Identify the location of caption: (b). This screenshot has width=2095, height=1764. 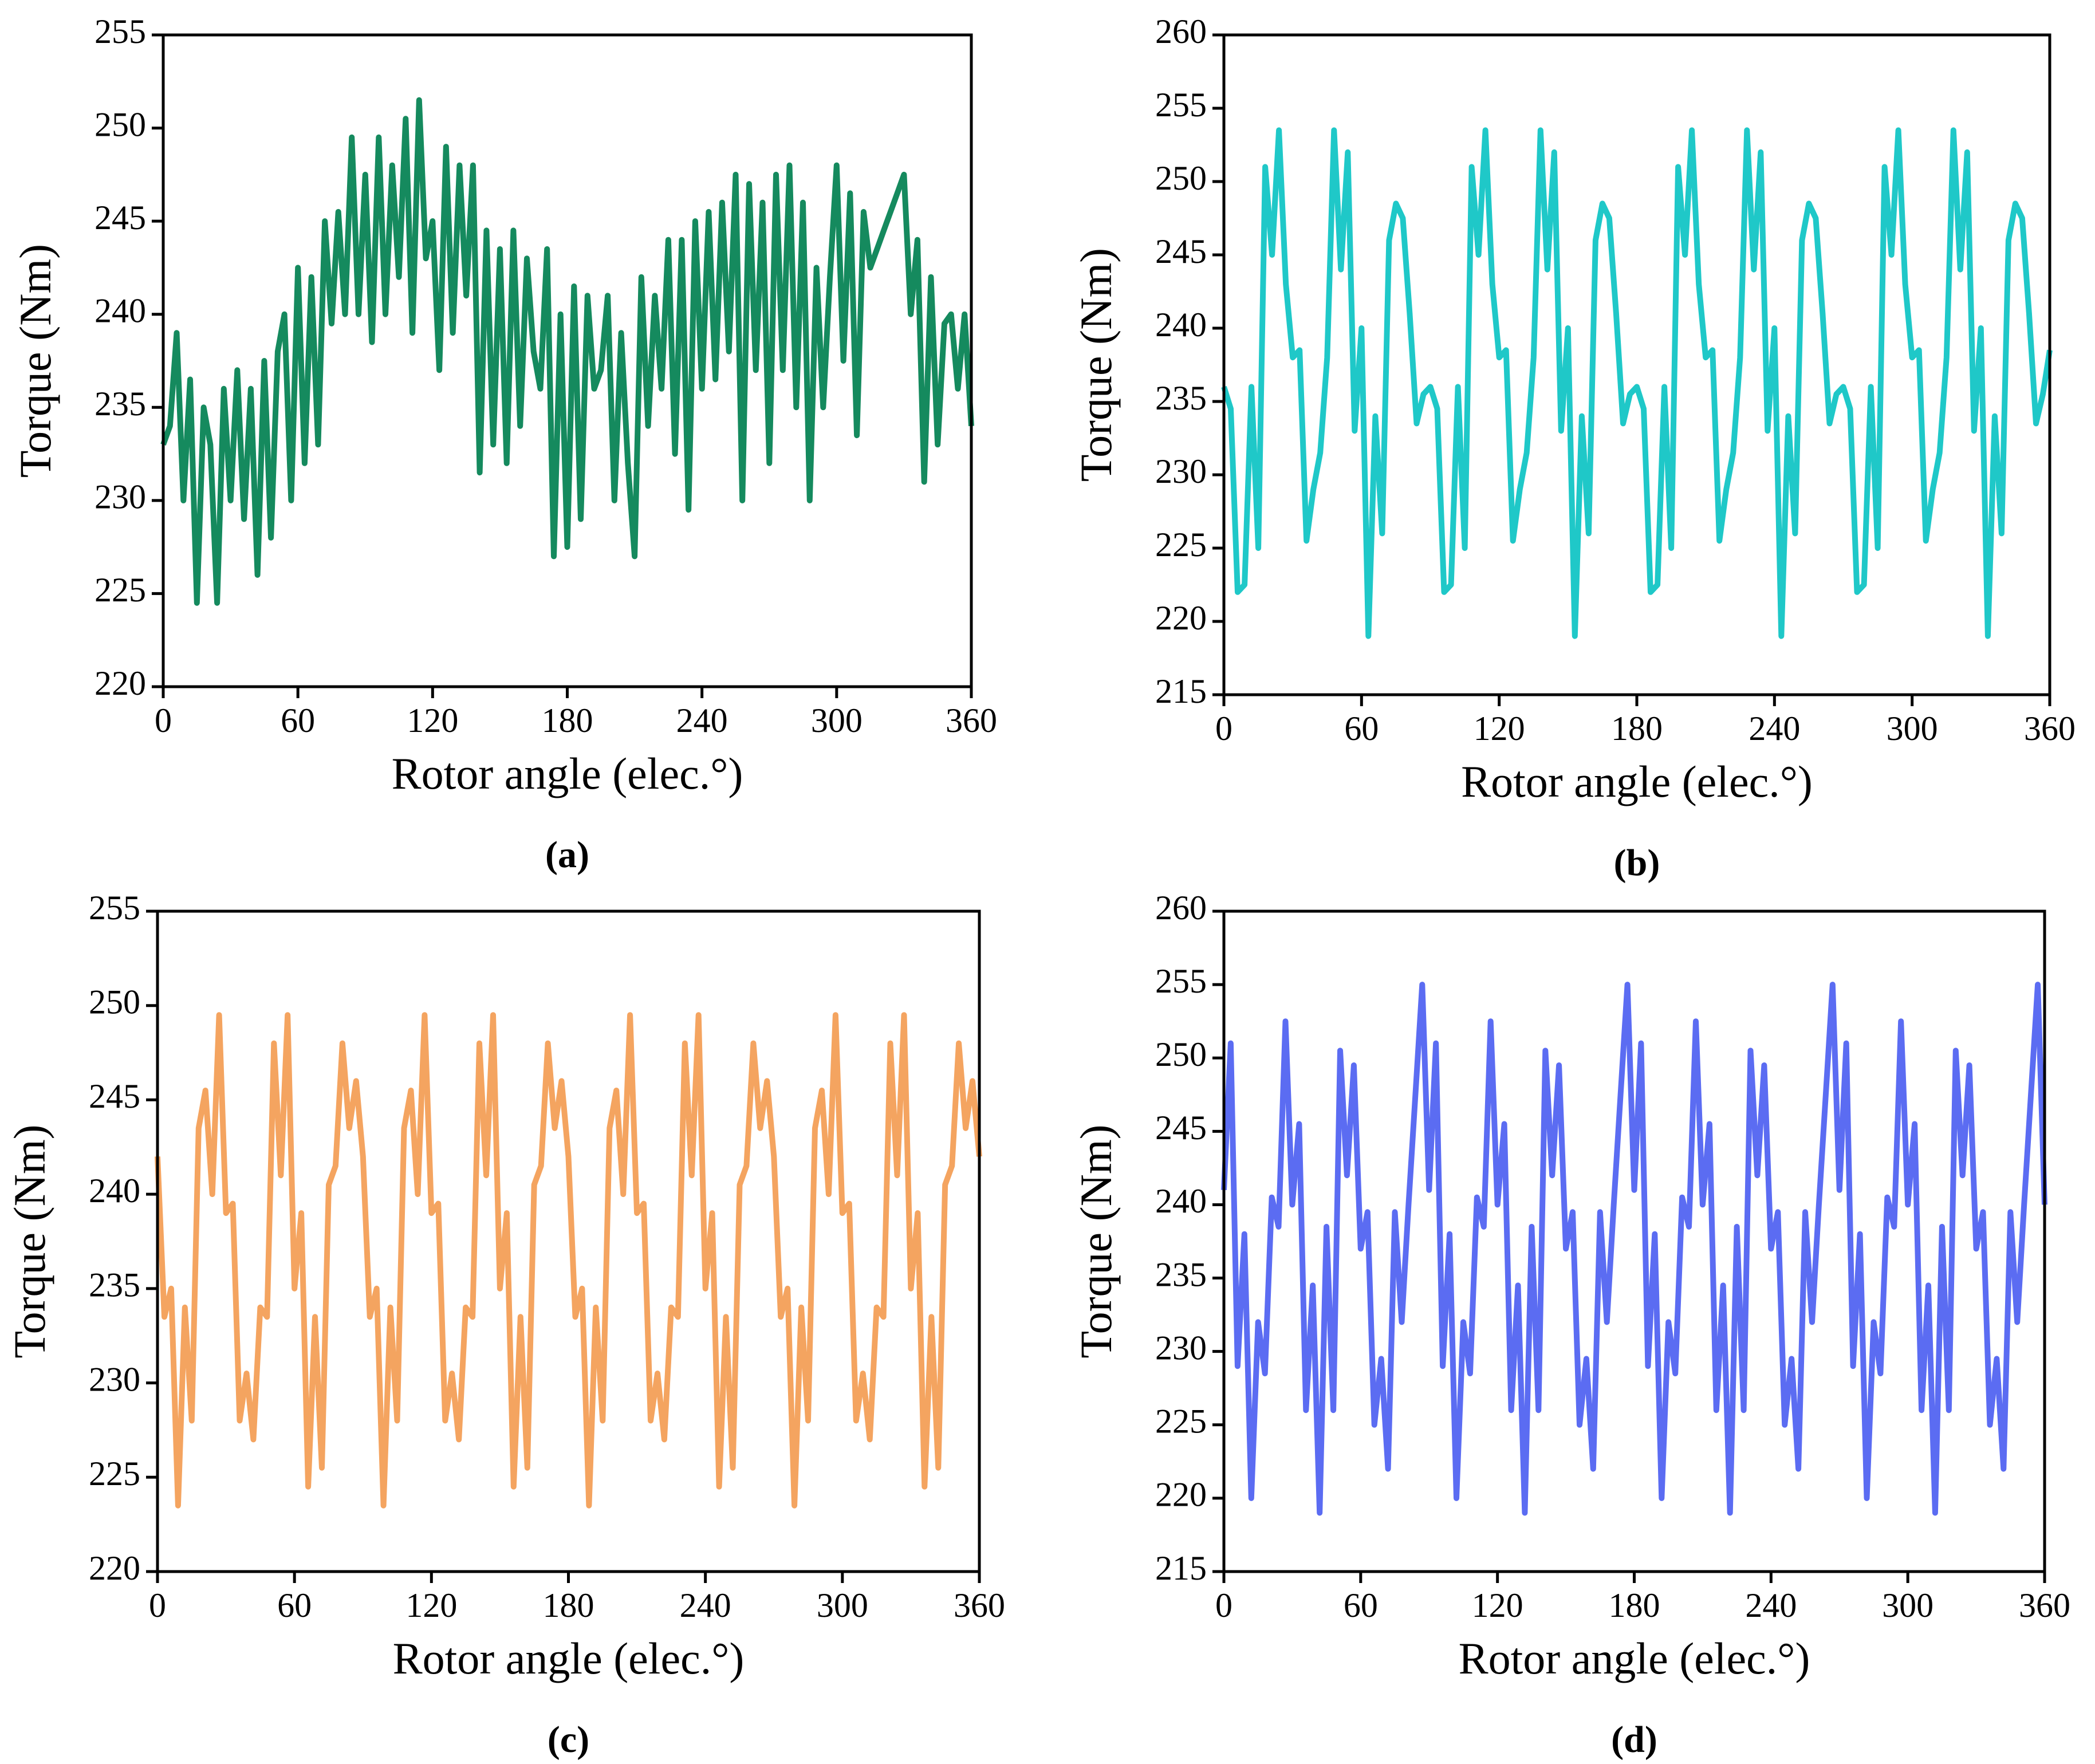
(1637, 863).